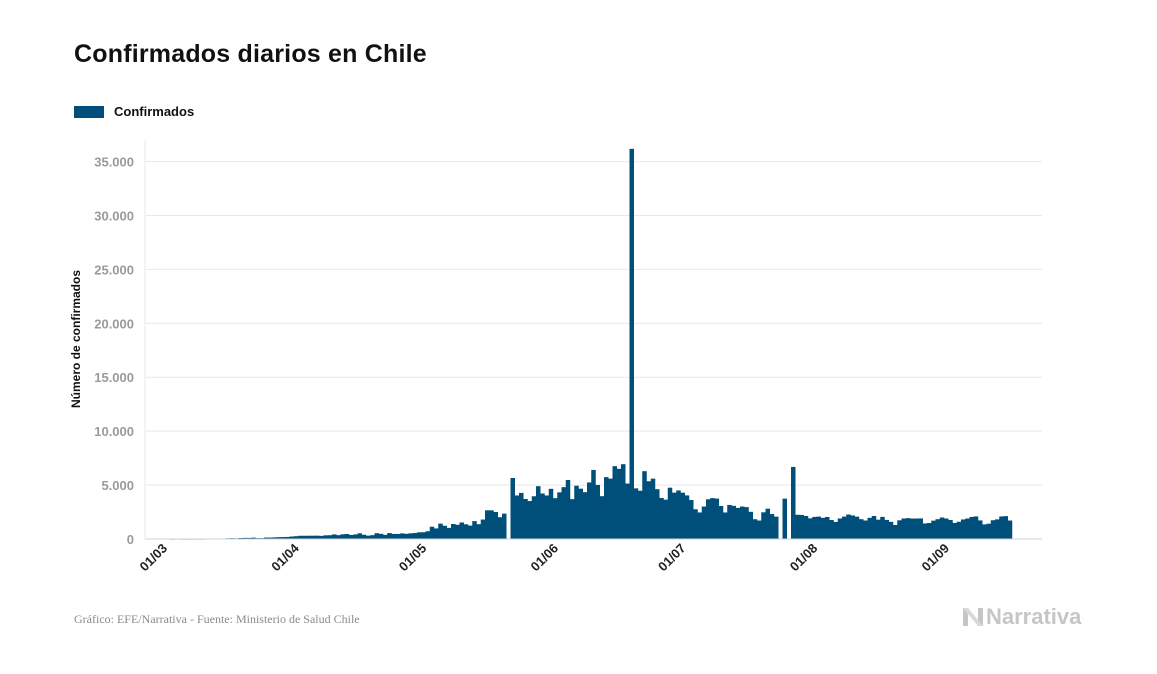 The image size is (1157, 674). I want to click on legend: Confirmados, so click(134, 111).